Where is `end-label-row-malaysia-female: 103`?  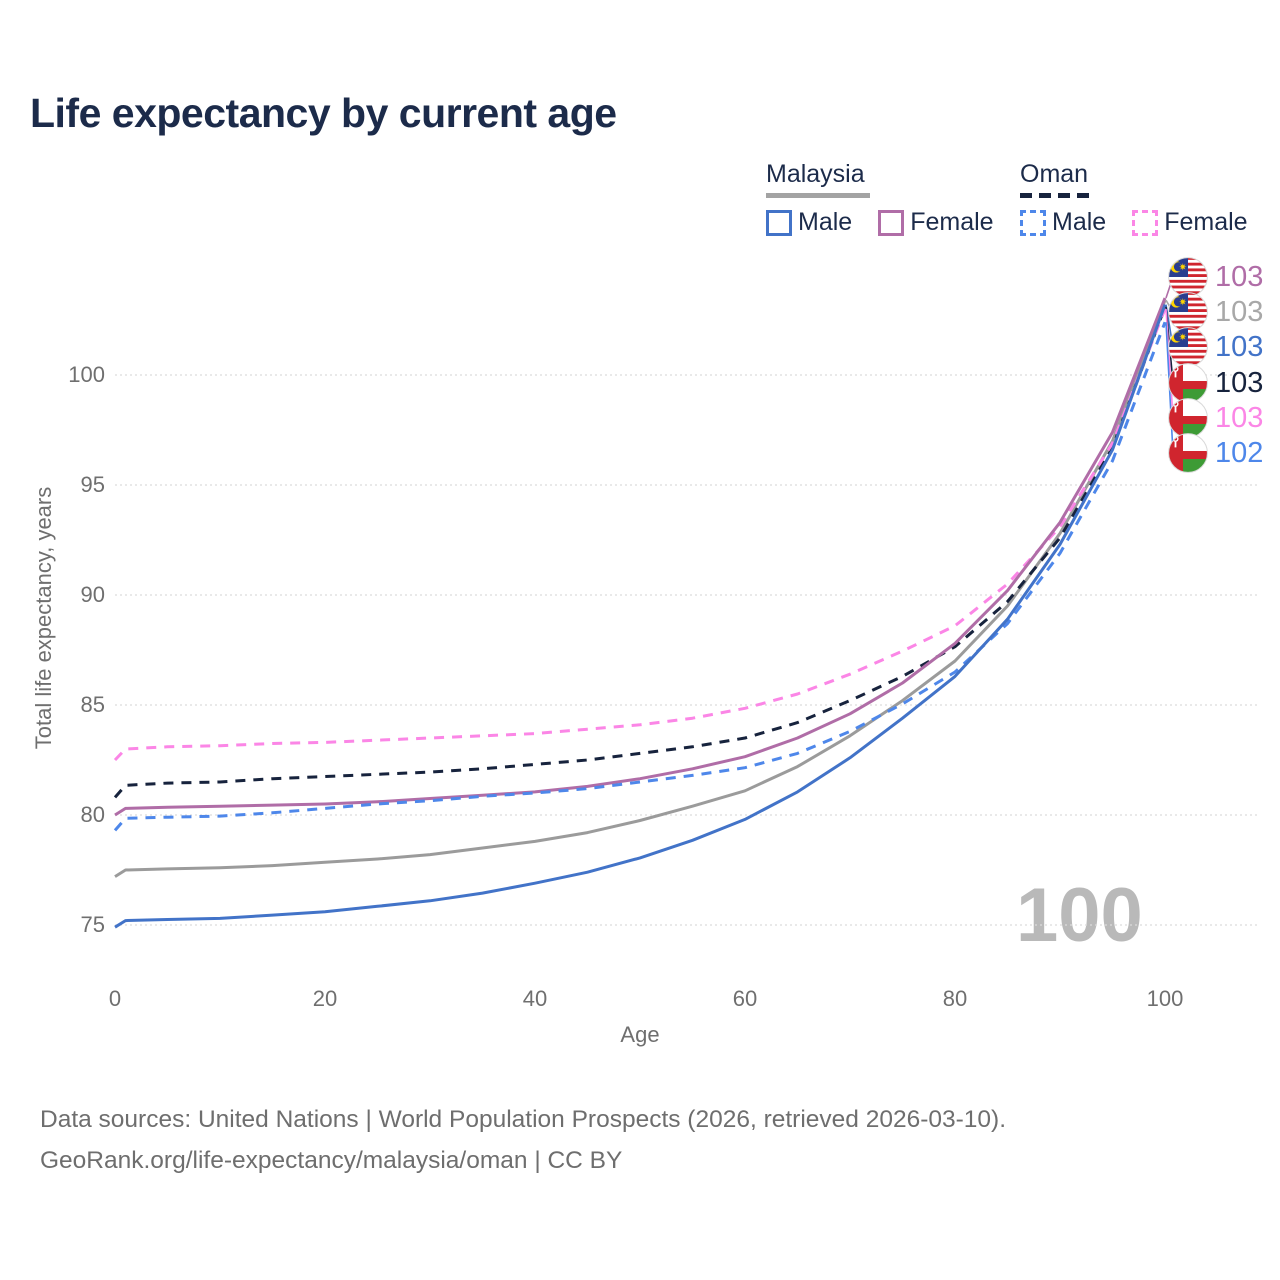 end-label-row-malaysia-female: 103 is located at coordinates (1215, 277).